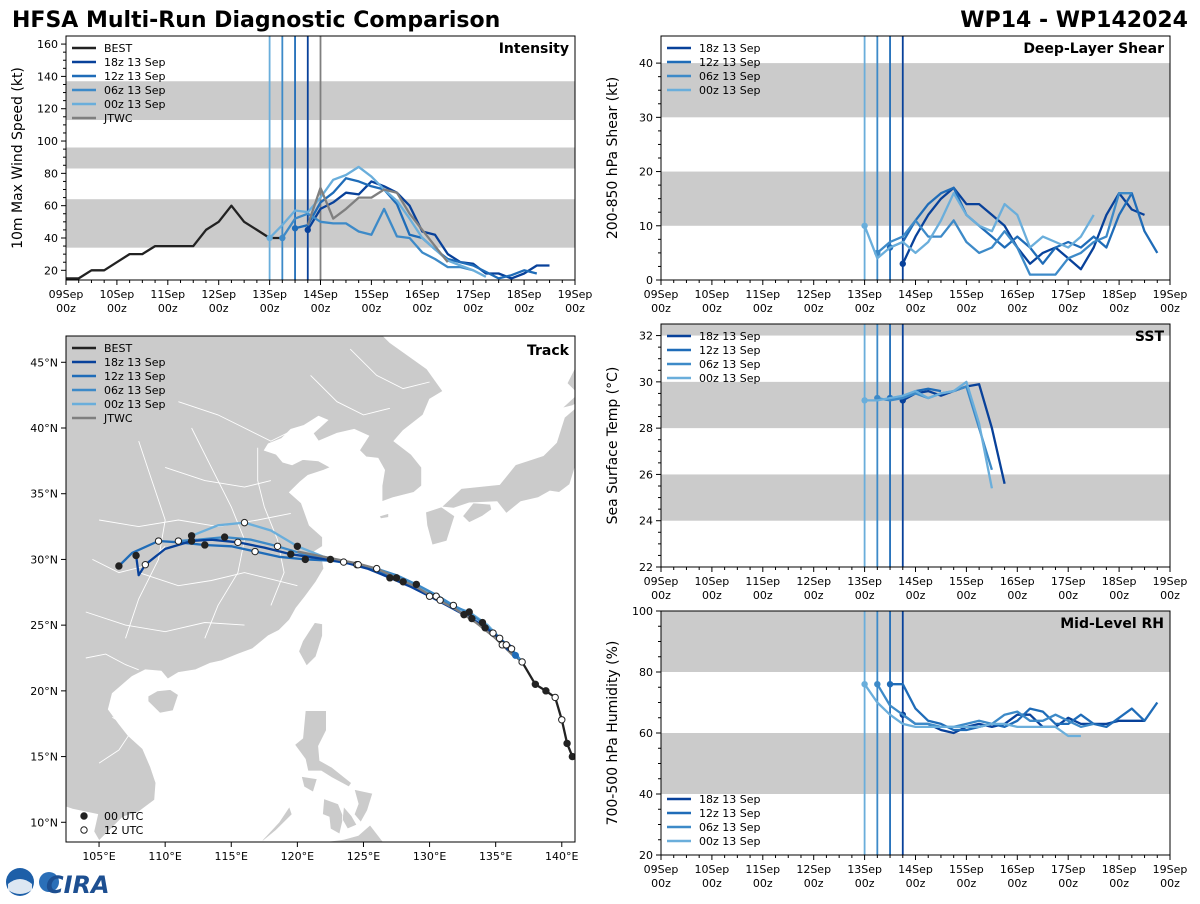 The height and width of the screenshot is (904, 1200). Describe the element at coordinates (1170, 581) in the screenshot. I see `x-tick-label: 19Sep` at that location.